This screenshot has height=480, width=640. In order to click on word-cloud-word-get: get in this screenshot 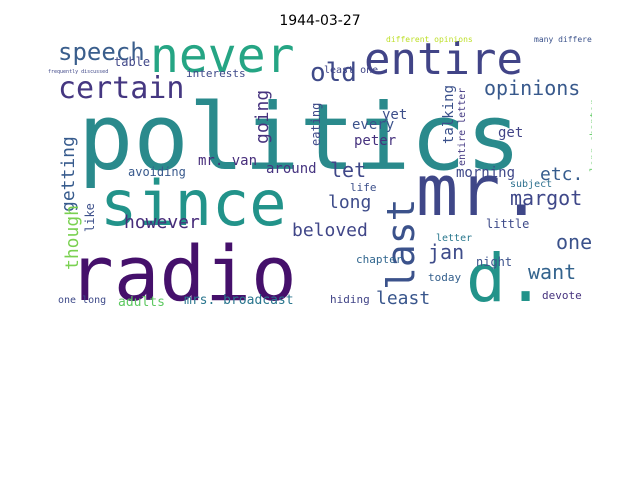, I will do `click(511, 133)`.